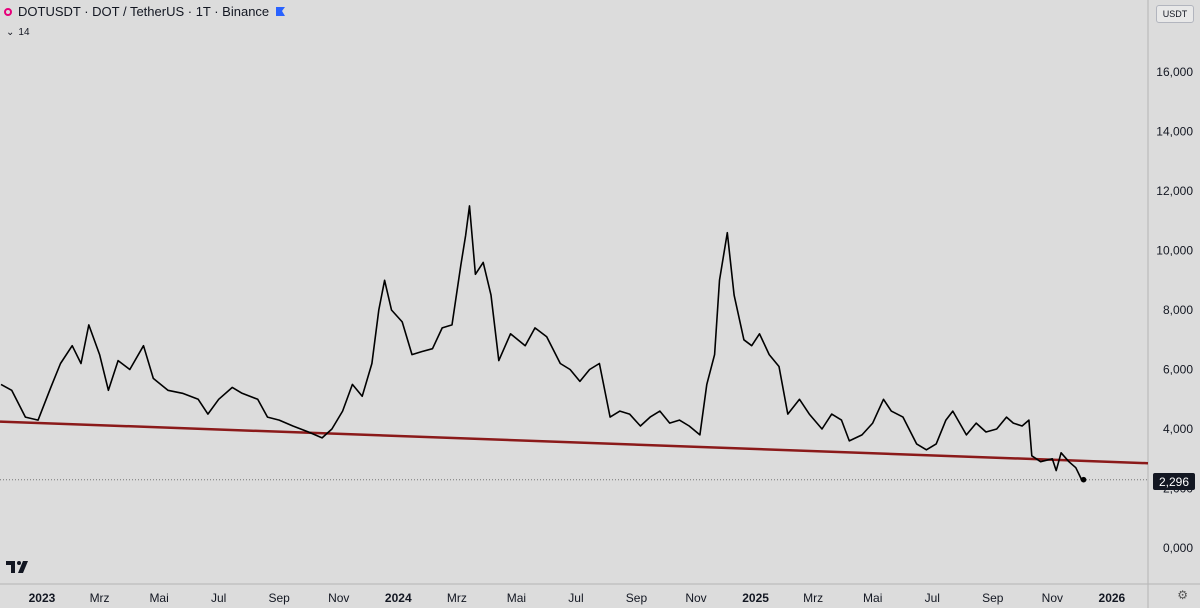 This screenshot has height=608, width=1200. I want to click on symbol-title: DOTUSDT · DOT / TetherUS · 1T · Binance, so click(144, 11).